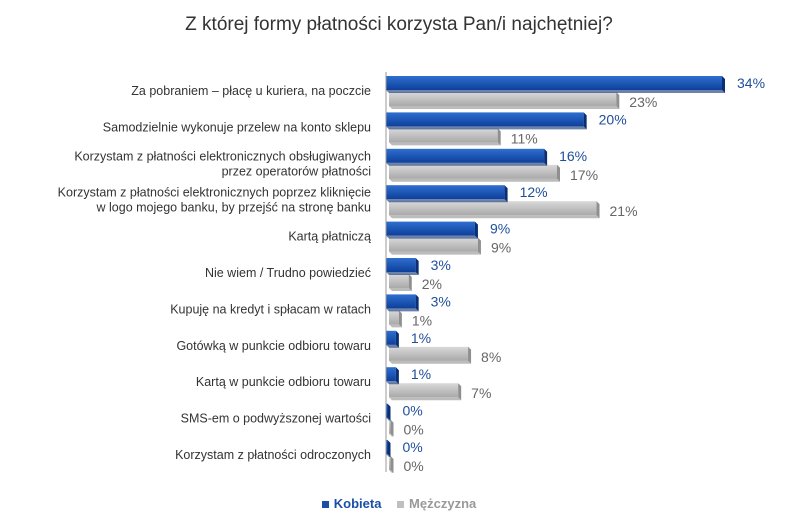 Image resolution: width=798 pixels, height=529 pixels. I want to click on bar-mezczyzna-7-side, so click(470, 355).